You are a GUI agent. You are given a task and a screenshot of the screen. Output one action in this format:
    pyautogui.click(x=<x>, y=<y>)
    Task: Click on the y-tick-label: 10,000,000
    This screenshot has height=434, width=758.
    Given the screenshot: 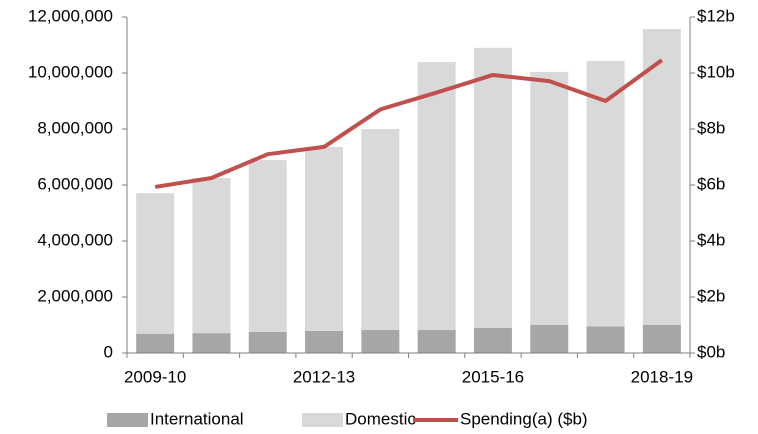 What is the action you would take?
    pyautogui.click(x=70, y=71)
    